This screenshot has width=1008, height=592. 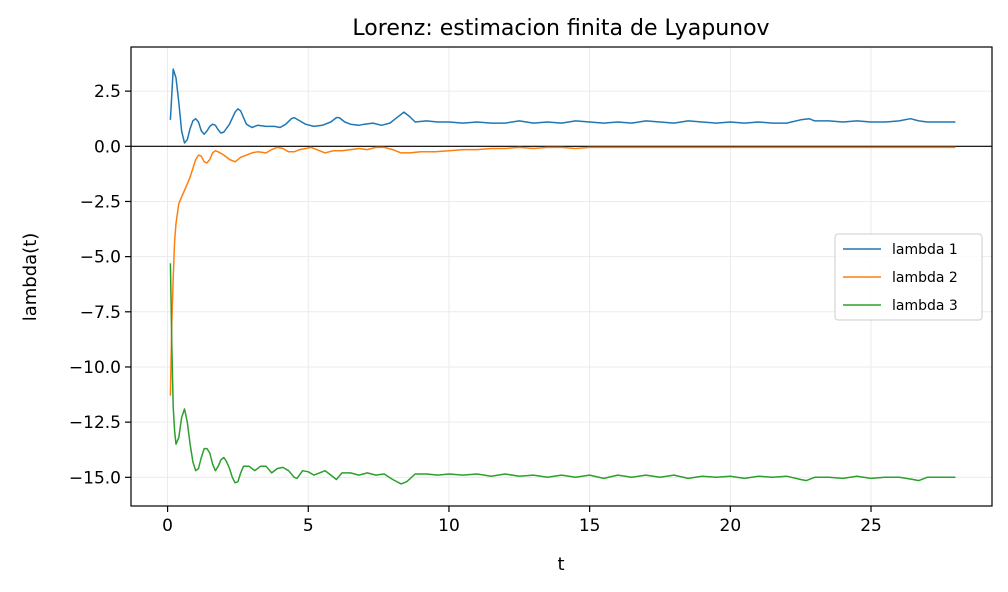 I want to click on x-tick-label: 5, so click(x=308, y=526).